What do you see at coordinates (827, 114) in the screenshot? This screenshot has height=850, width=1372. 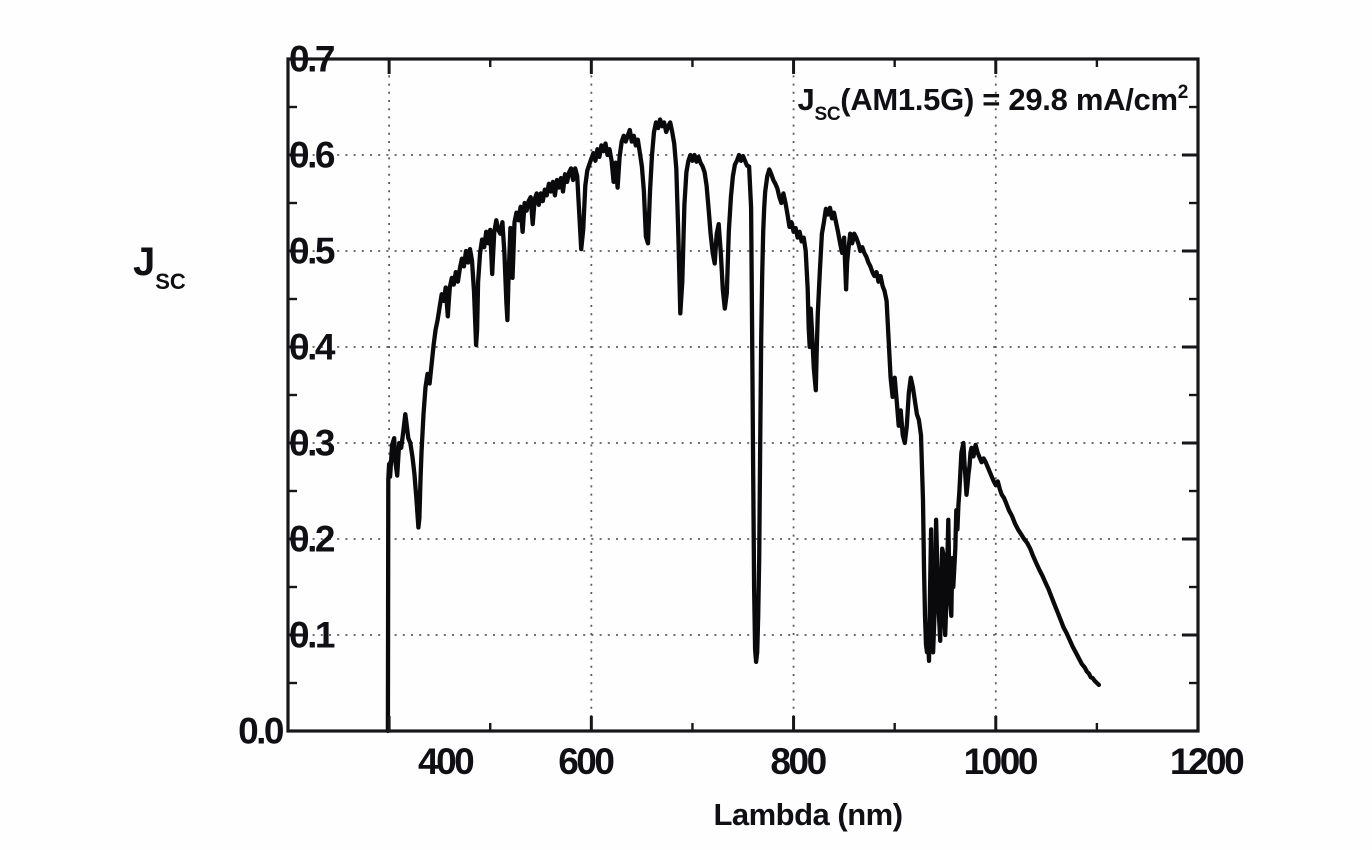 I see `annotation-sub: SC` at bounding box center [827, 114].